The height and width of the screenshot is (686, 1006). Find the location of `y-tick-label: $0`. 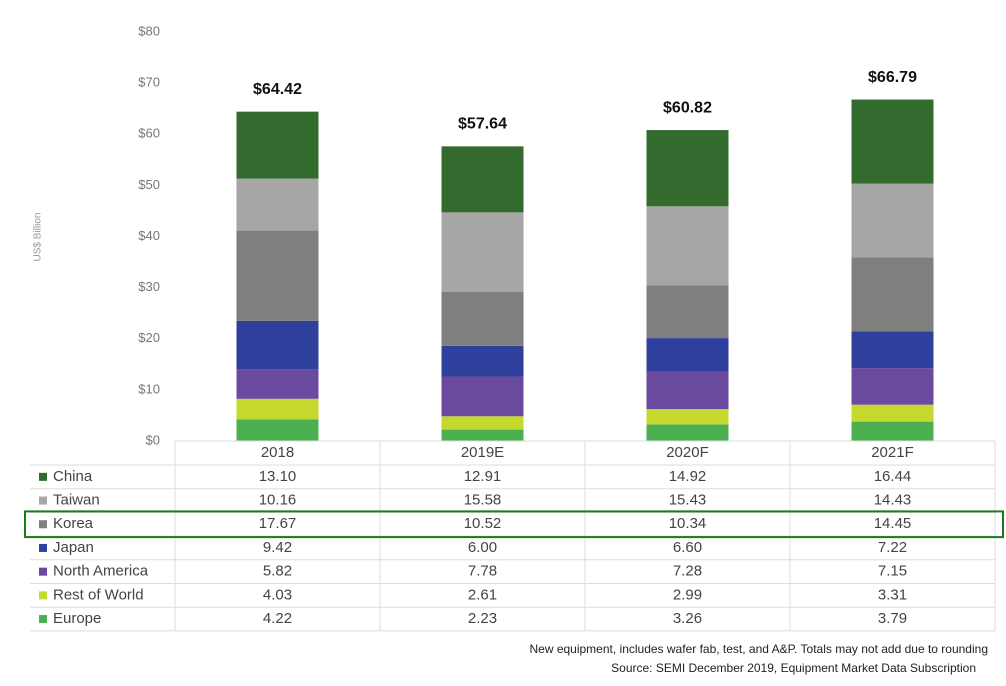

y-tick-label: $0 is located at coordinates (153, 439).